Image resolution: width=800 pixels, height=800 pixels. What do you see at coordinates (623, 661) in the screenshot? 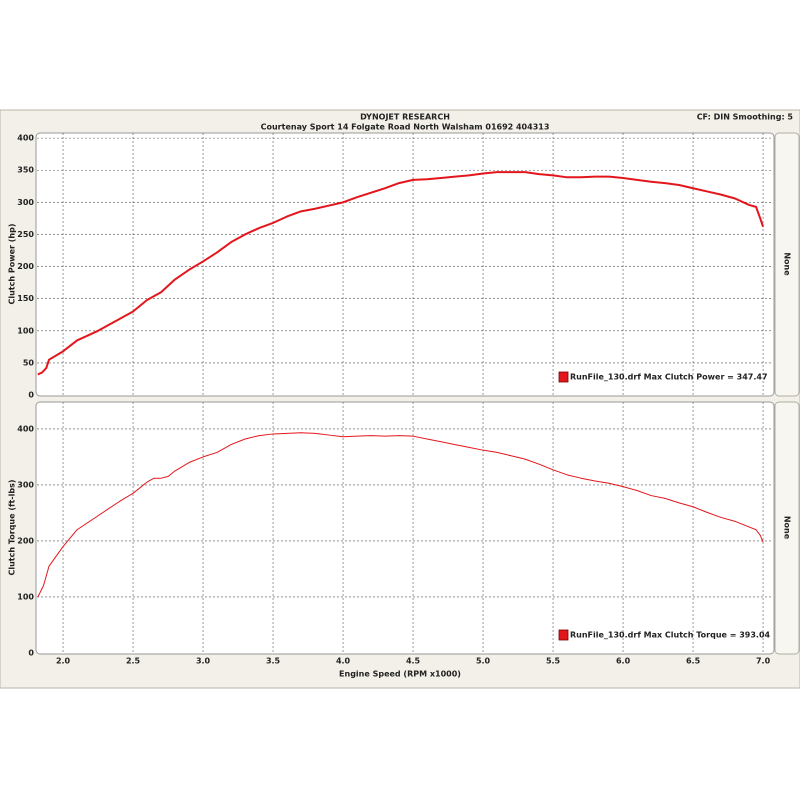
I see `x-tick-label: 6.0` at bounding box center [623, 661].